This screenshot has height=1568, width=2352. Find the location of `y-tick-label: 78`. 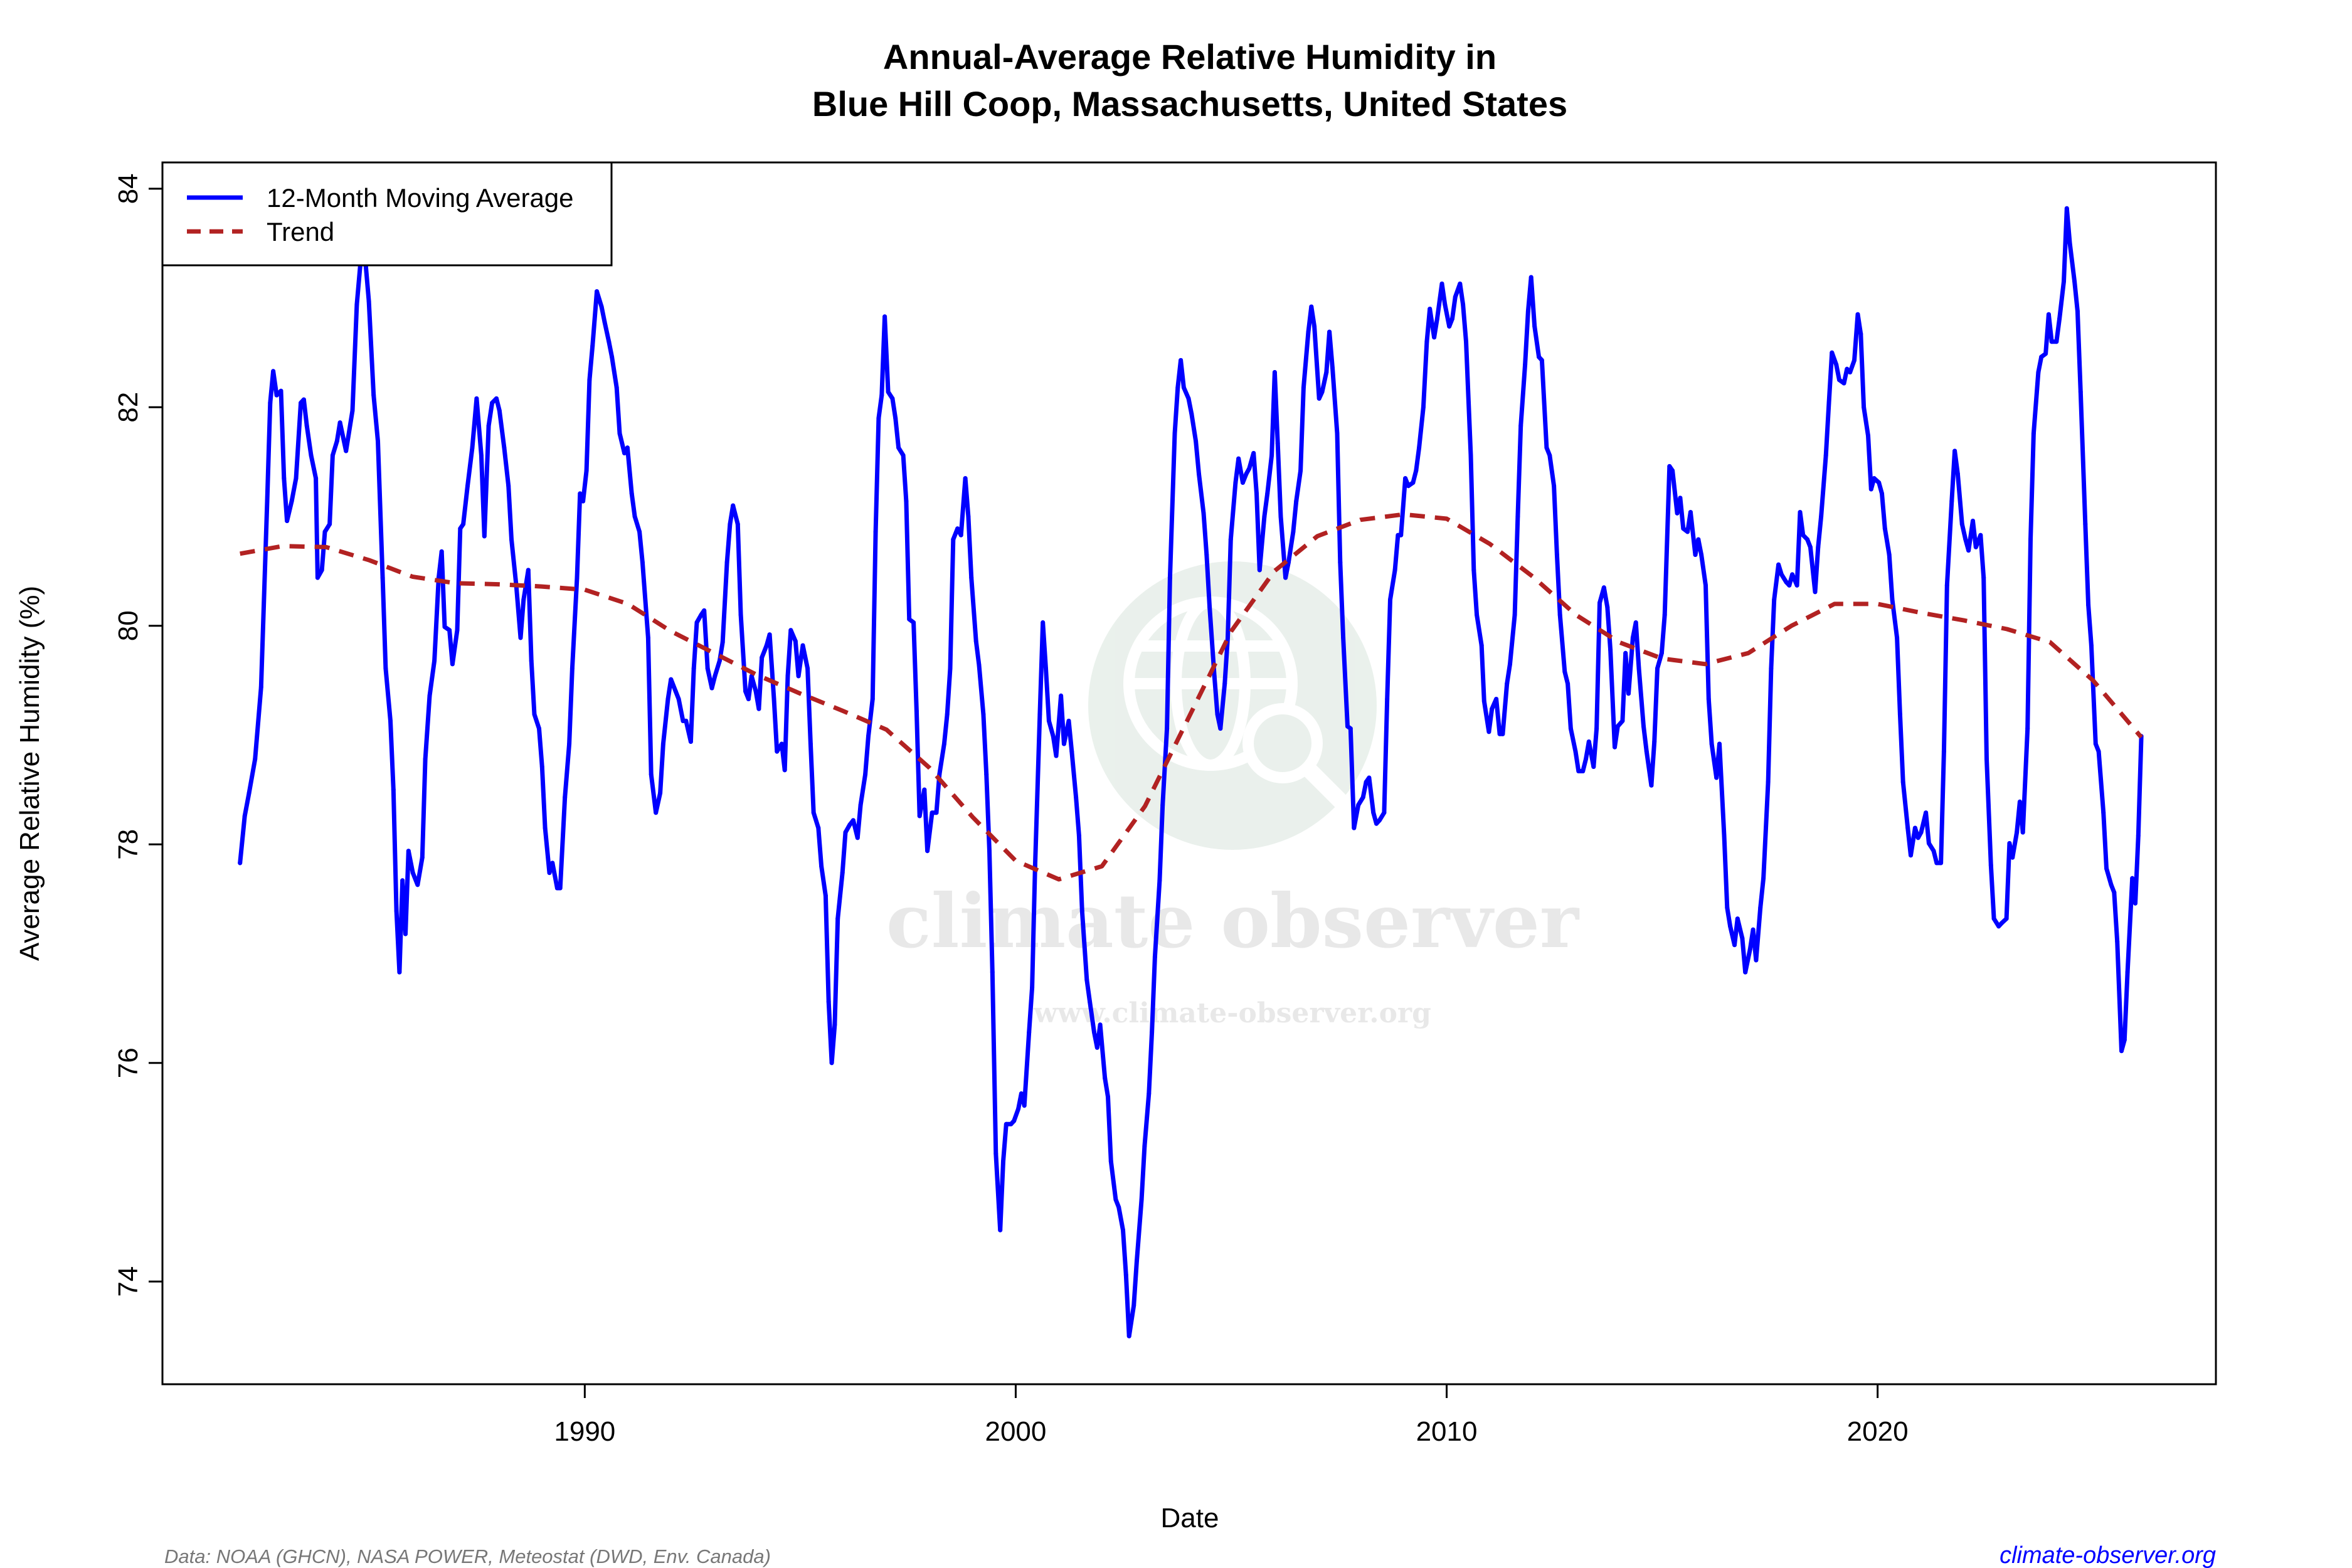

y-tick-label: 78 is located at coordinates (128, 844).